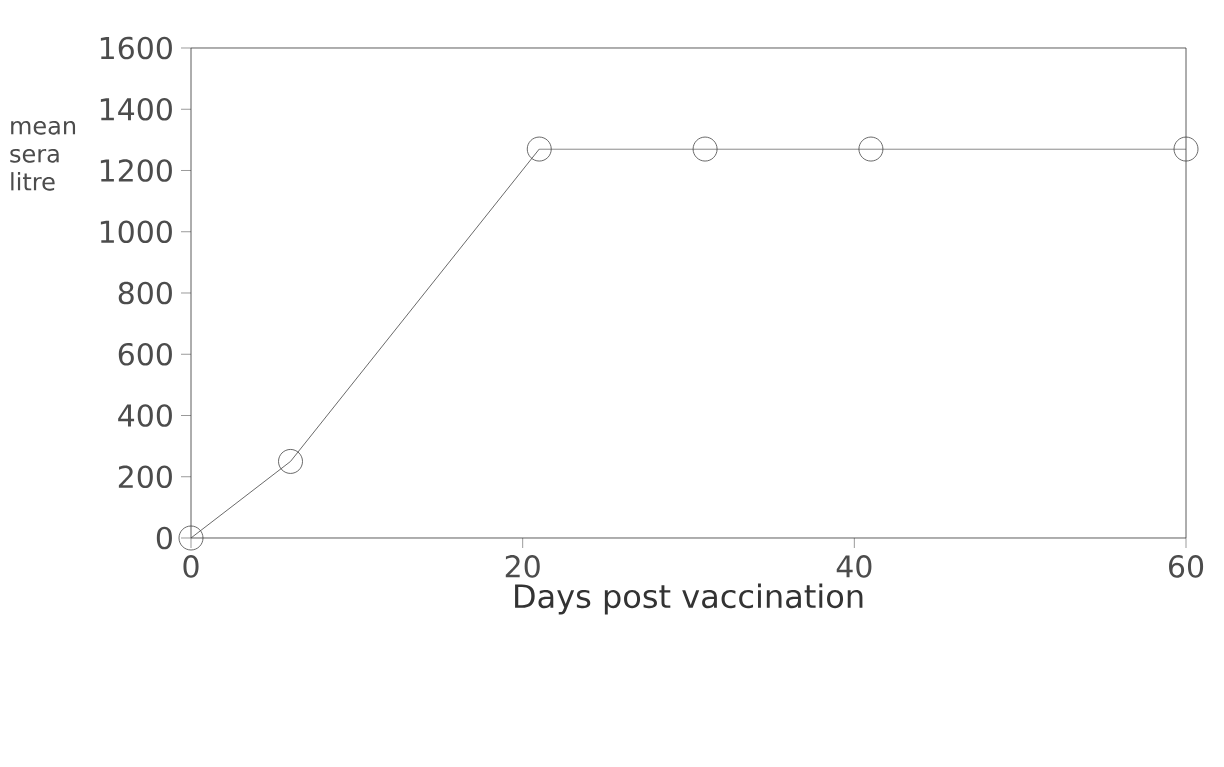 Image resolution: width=1224 pixels, height=767 pixels. I want to click on y-tick-label: 1400, so click(136, 109).